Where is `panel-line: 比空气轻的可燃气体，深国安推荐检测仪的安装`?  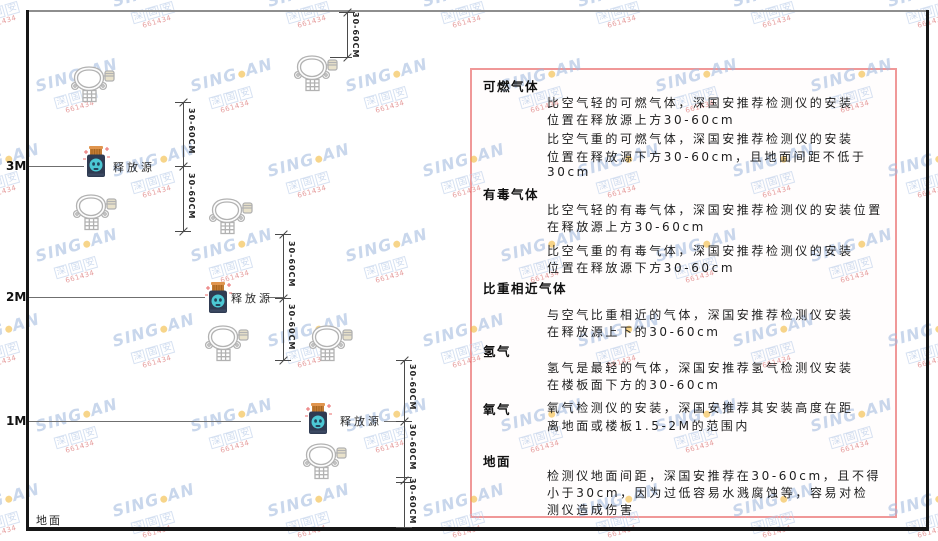
panel-line: 比空气轻的可燃气体，深国安推荐检测仪的安装 is located at coordinates (700, 103).